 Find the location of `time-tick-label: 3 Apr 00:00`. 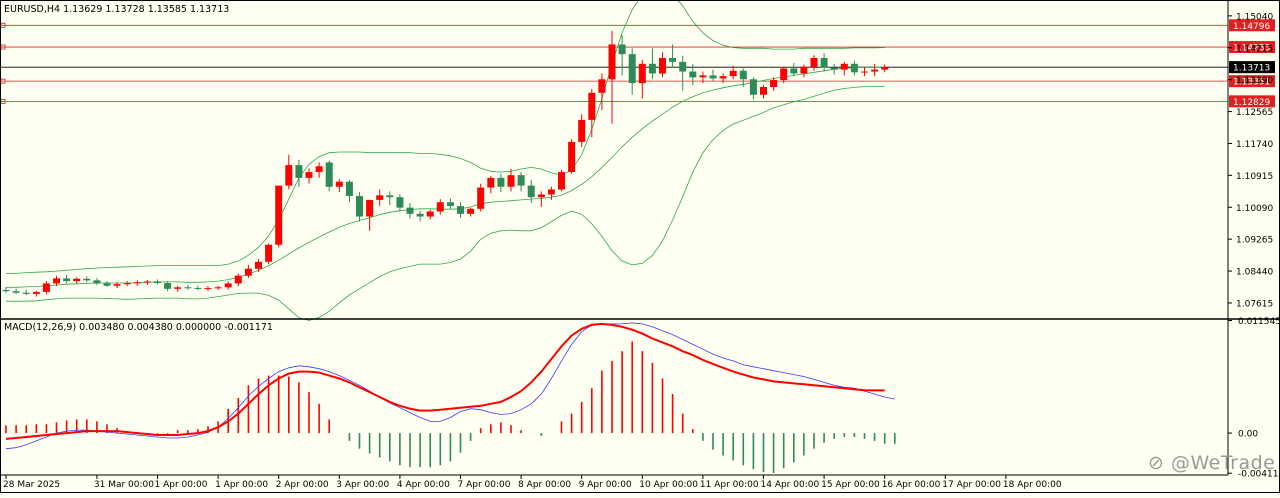

time-tick-label: 3 Apr 00:00 is located at coordinates (362, 485).